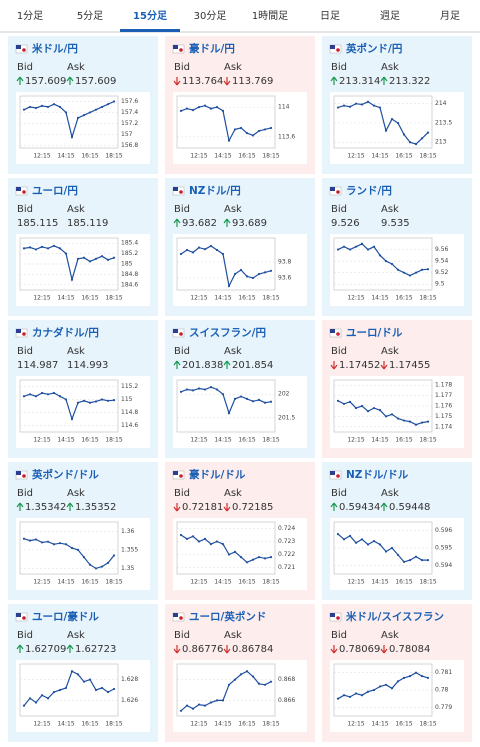  Describe the element at coordinates (443, 395) in the screenshot. I see `y-tick-label: 1.177` at that location.